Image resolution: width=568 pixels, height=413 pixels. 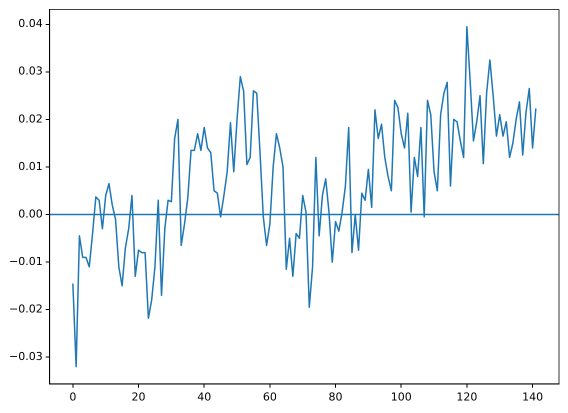 I want to click on y-tick-label: 0.02, so click(x=30, y=119).